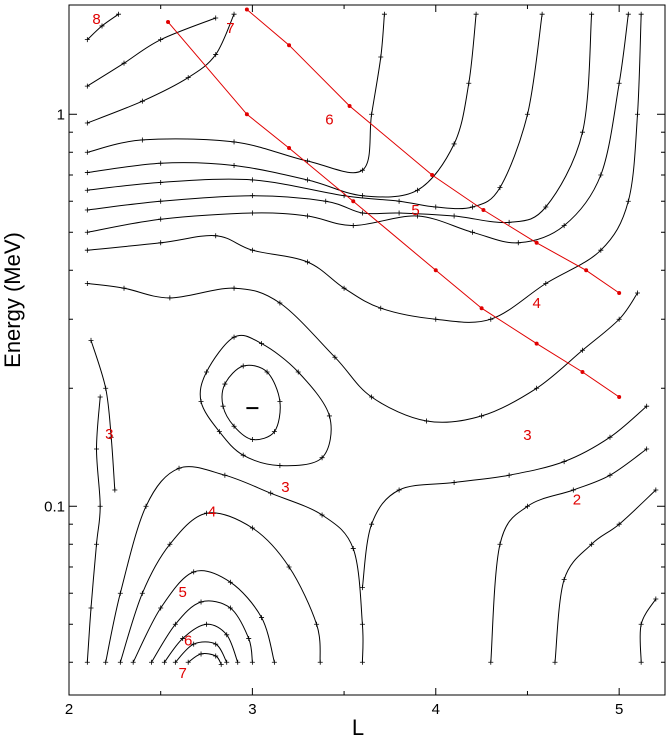  What do you see at coordinates (251, 402) in the screenshot?
I see `closed-contour-line` at bounding box center [251, 402].